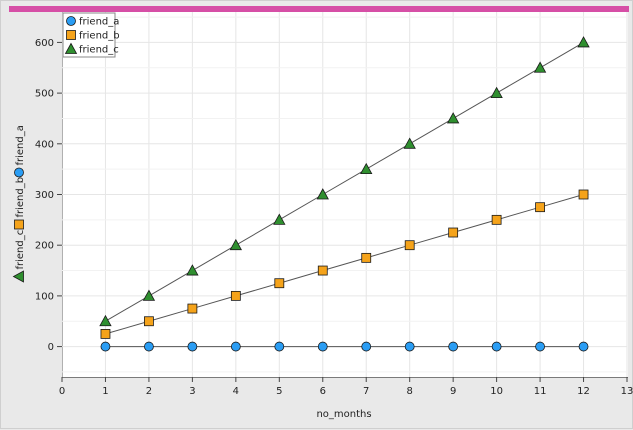  Describe the element at coordinates (627, 391) in the screenshot. I see `x-tick-label: 13` at that location.